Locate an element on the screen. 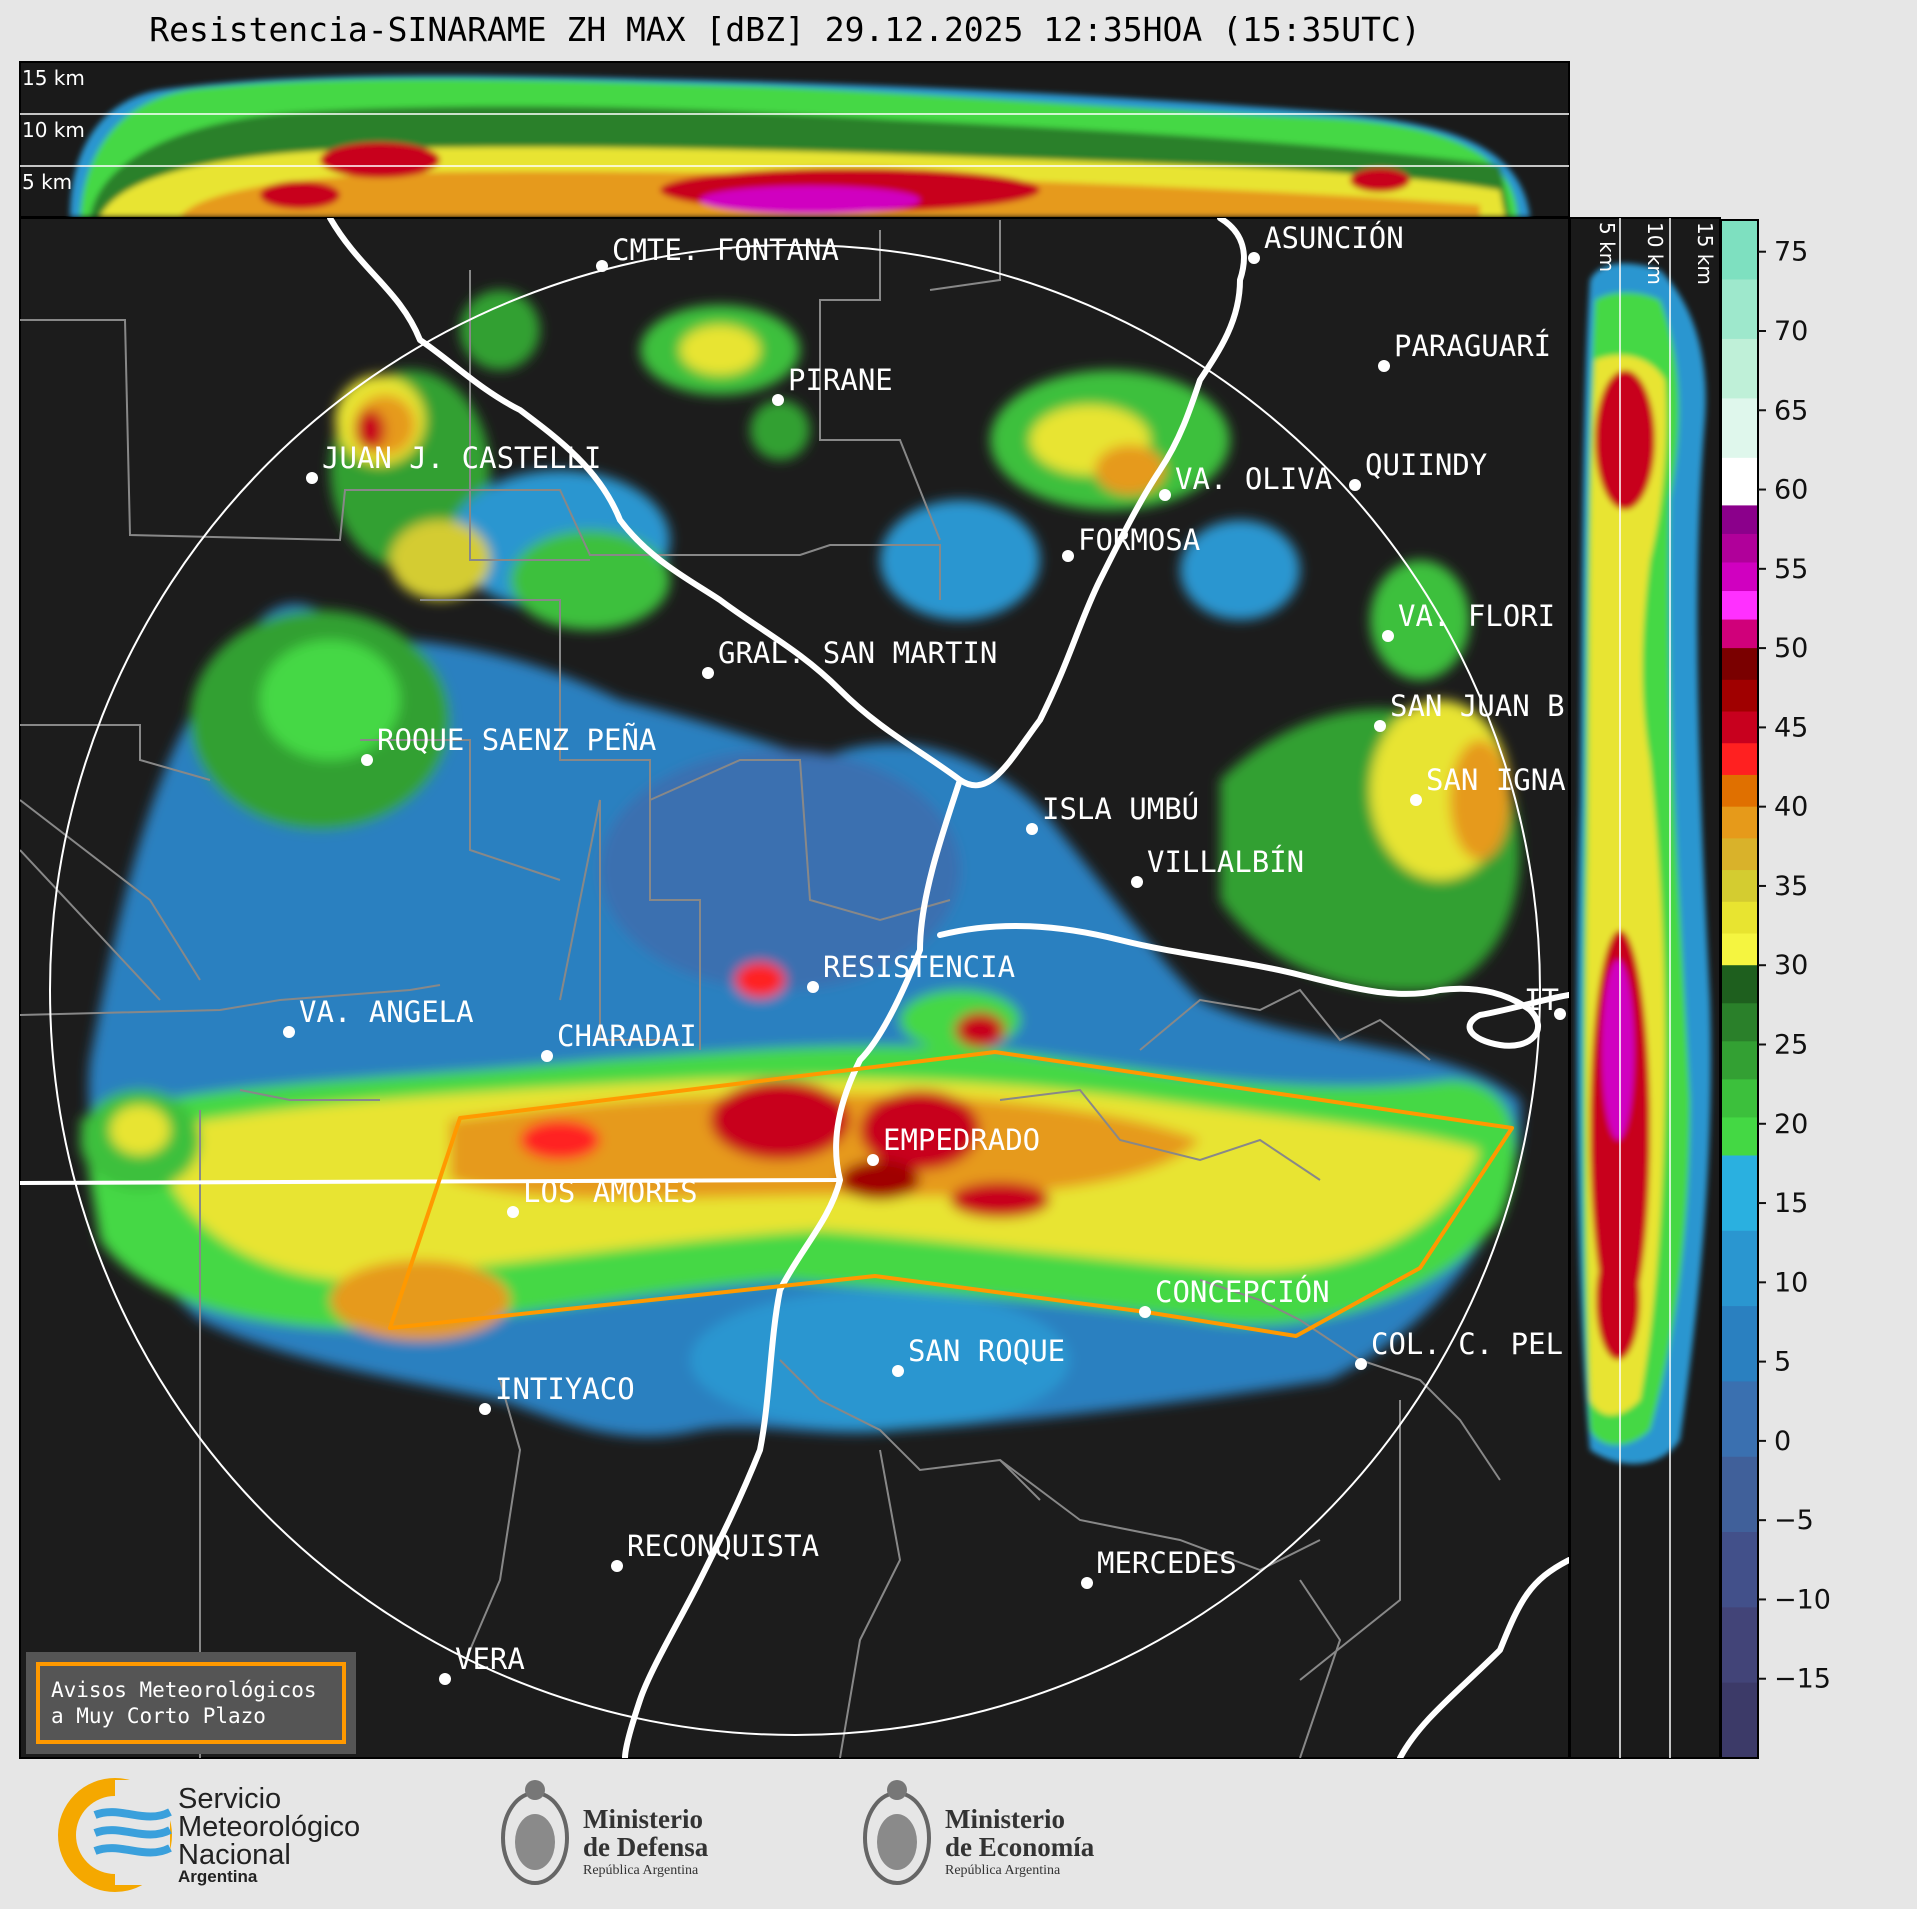  colorbar-bands is located at coordinates (1739, 989).